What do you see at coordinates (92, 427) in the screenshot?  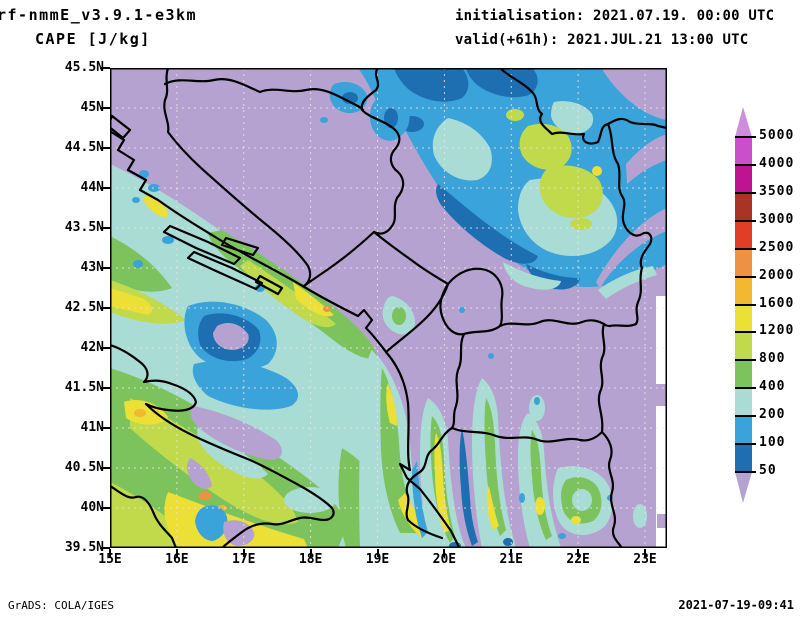 I see `lat-tick-label: 41N` at bounding box center [92, 427].